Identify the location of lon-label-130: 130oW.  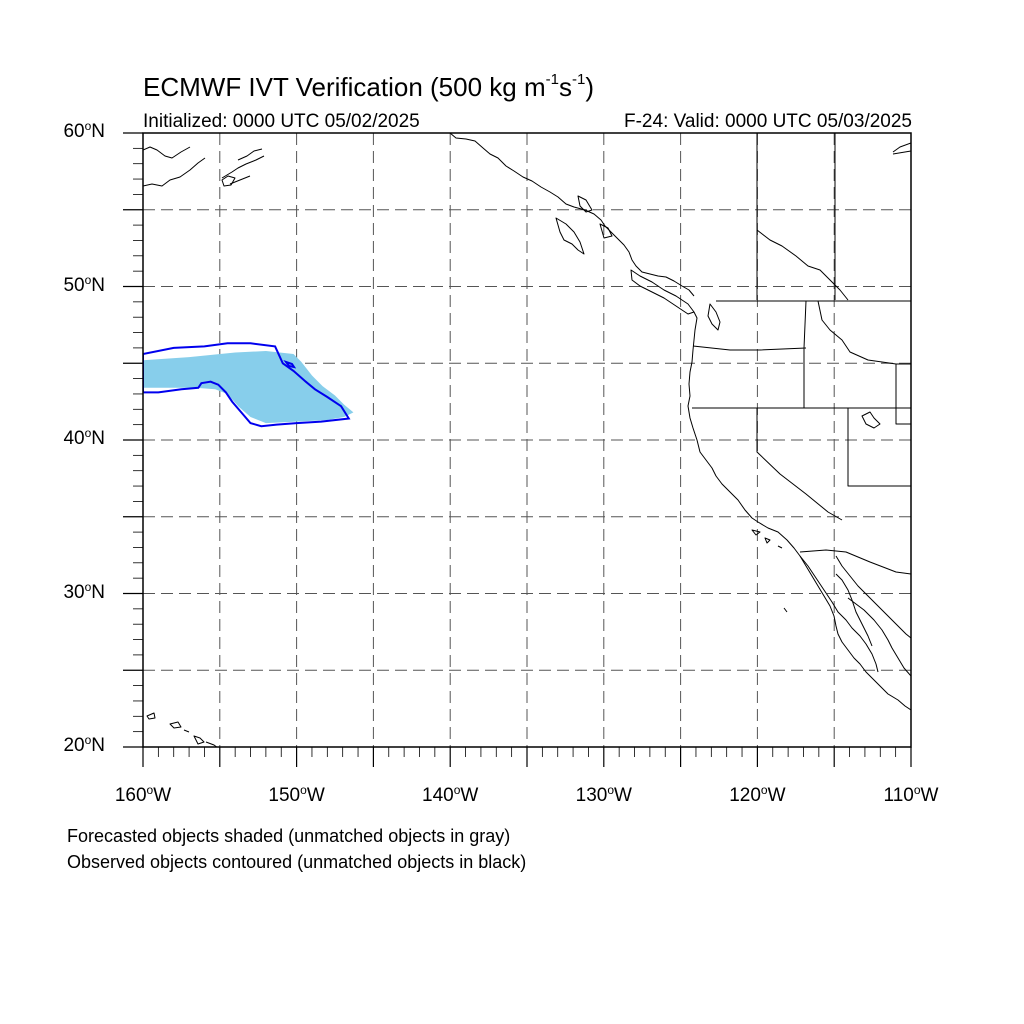
(603, 794).